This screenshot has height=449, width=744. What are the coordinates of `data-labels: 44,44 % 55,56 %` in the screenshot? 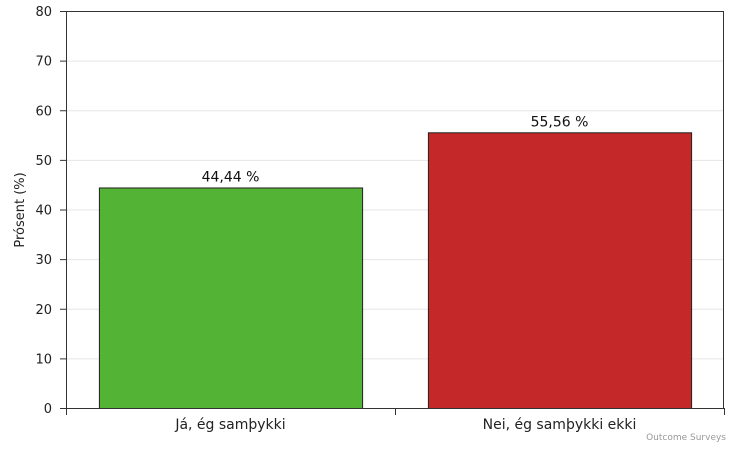 It's located at (395, 149).